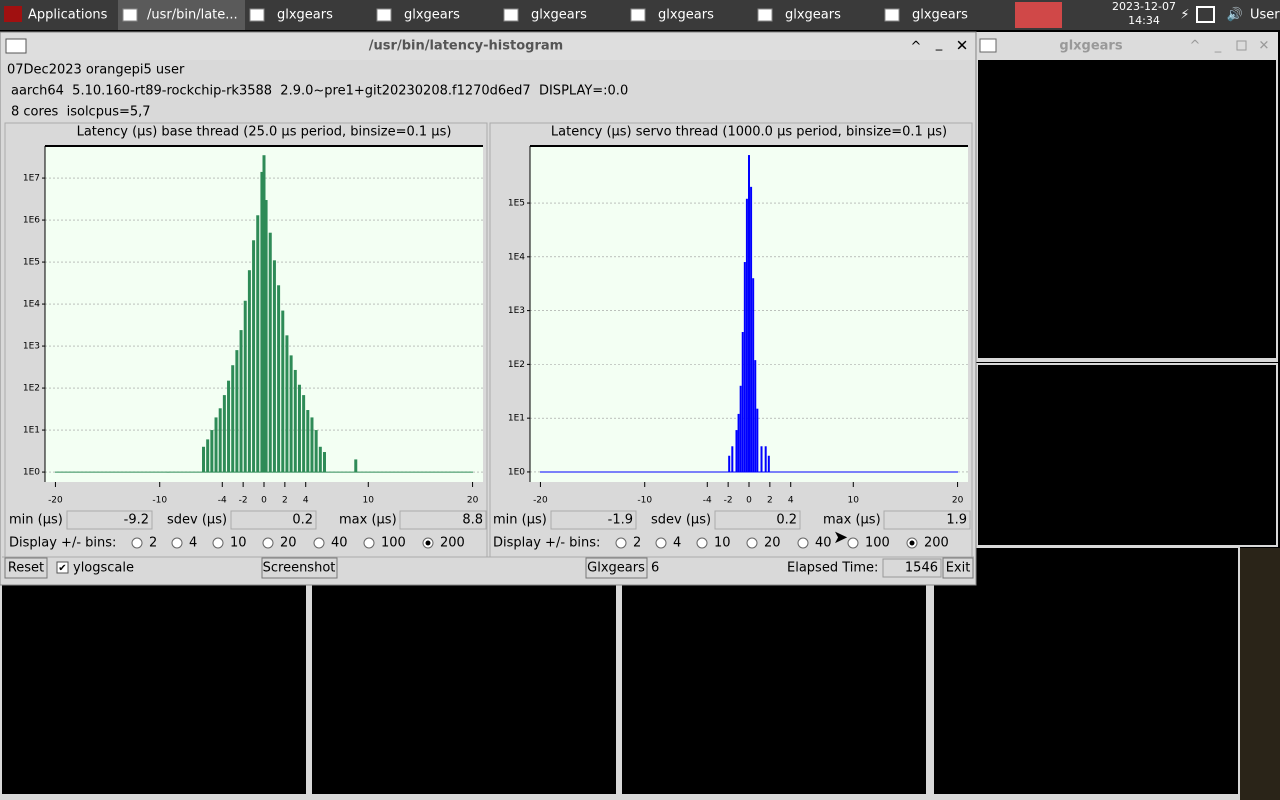  Describe the element at coordinates (1265, 15) in the screenshot. I see `user-menu: User` at that location.